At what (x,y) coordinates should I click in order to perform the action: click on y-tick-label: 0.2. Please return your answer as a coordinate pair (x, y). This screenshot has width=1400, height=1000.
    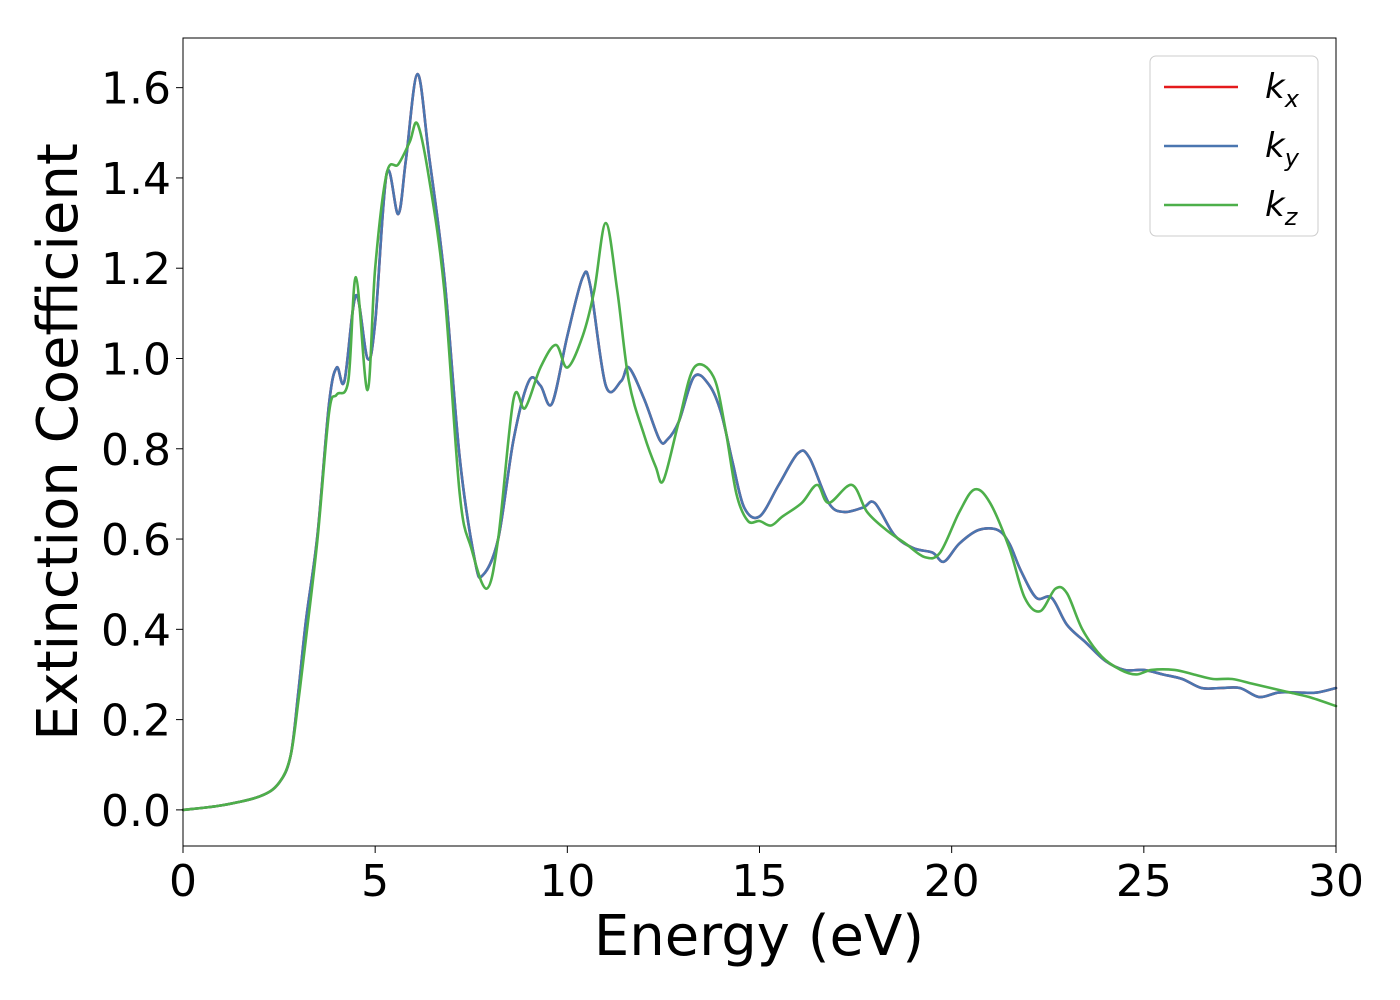
    Looking at the image, I should click on (136, 721).